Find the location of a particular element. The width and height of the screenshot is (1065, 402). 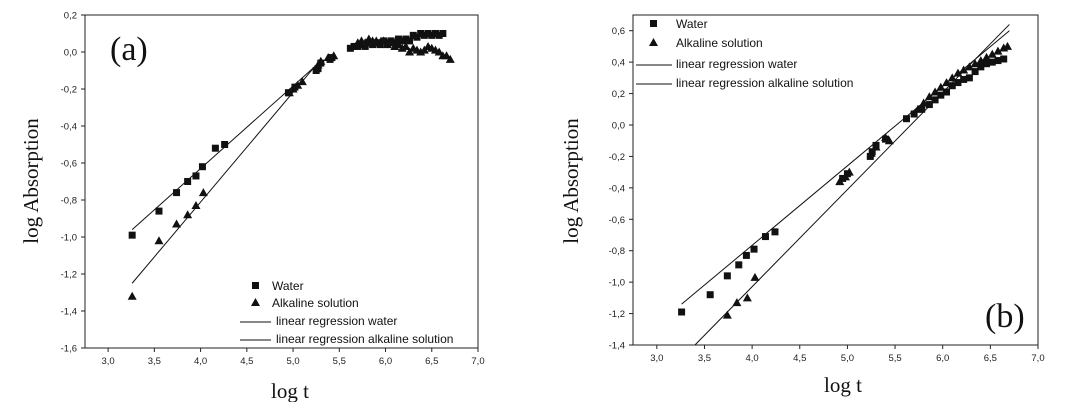

regression-line-alkaline is located at coordinates (226, 171).